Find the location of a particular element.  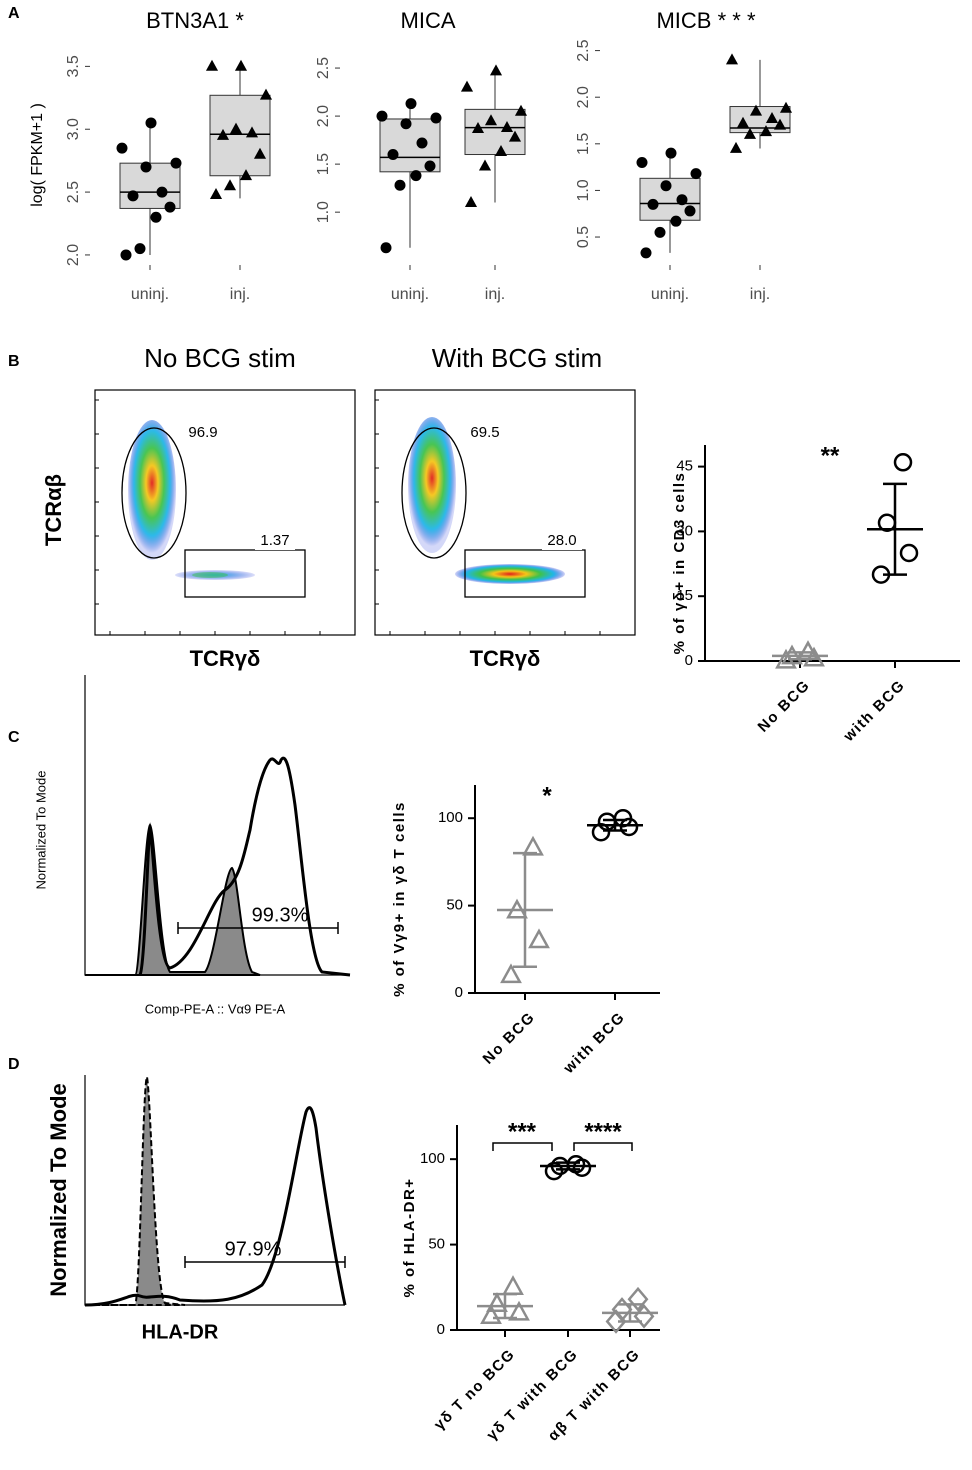

y-tick-label: 1.5 is located at coordinates (583, 144).